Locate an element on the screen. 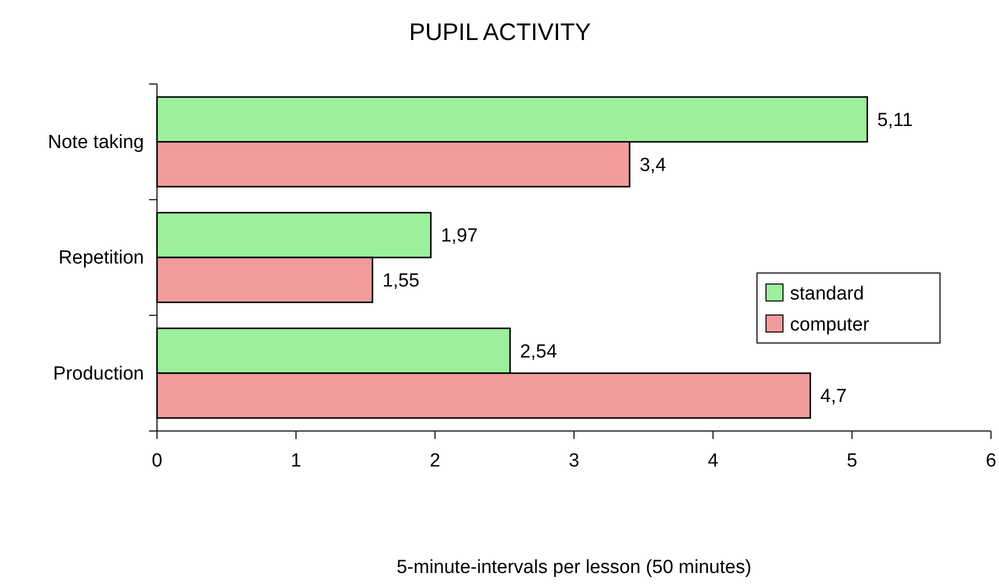  data-label: 1,97 is located at coordinates (459, 236).